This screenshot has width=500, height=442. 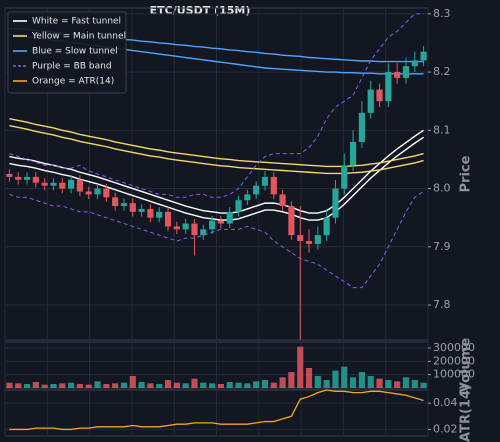 What do you see at coordinates (445, 402) in the screenshot?
I see `y-tick-label: 0.04` at bounding box center [445, 402].